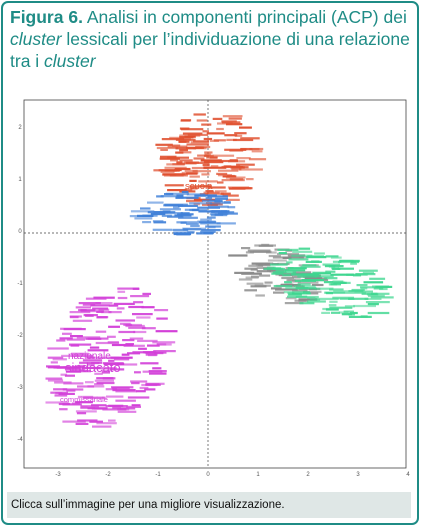  I want to click on x-tick-label: 0, so click(208, 475).